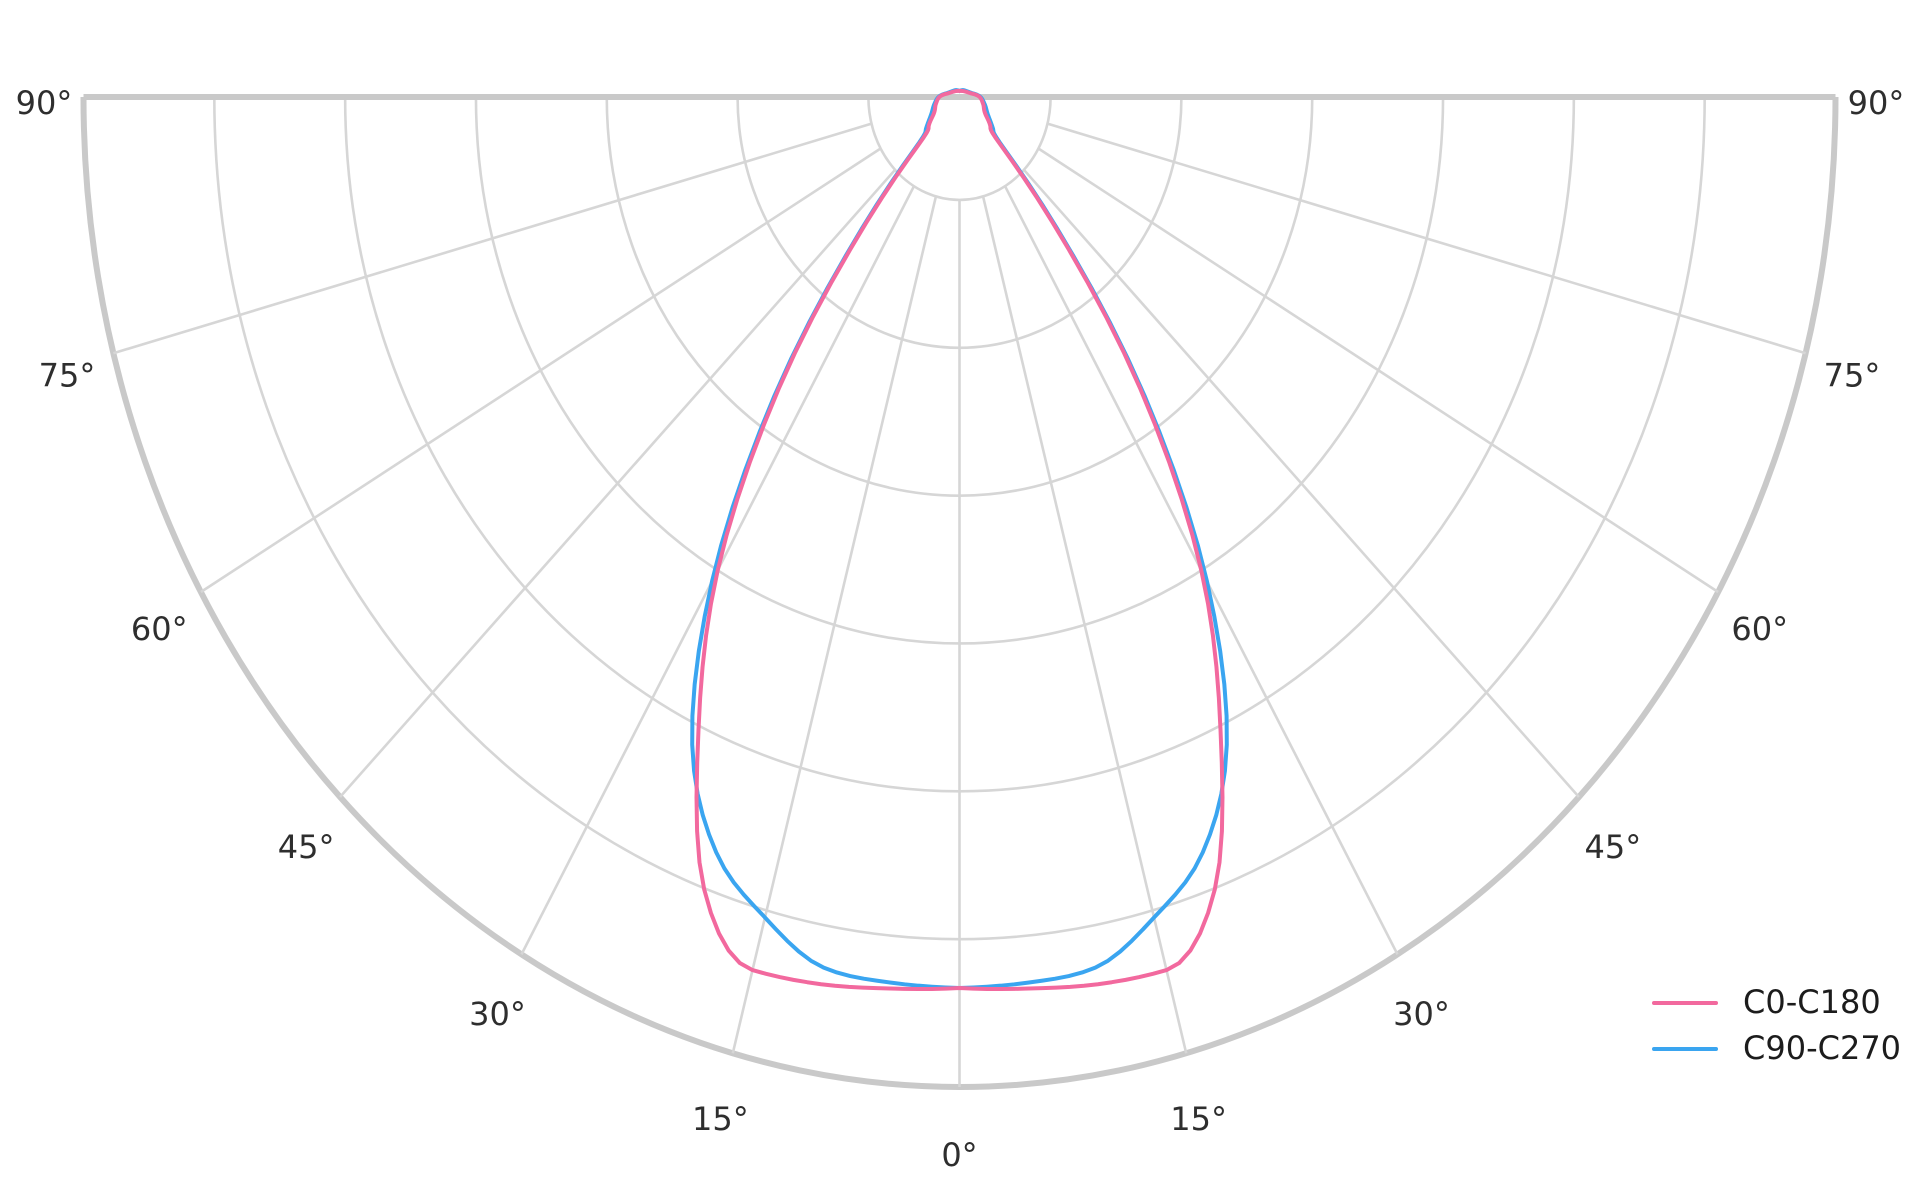  Describe the element at coordinates (1685, 1048) in the screenshot. I see `legend-swatch-c90-c270-line` at that location.